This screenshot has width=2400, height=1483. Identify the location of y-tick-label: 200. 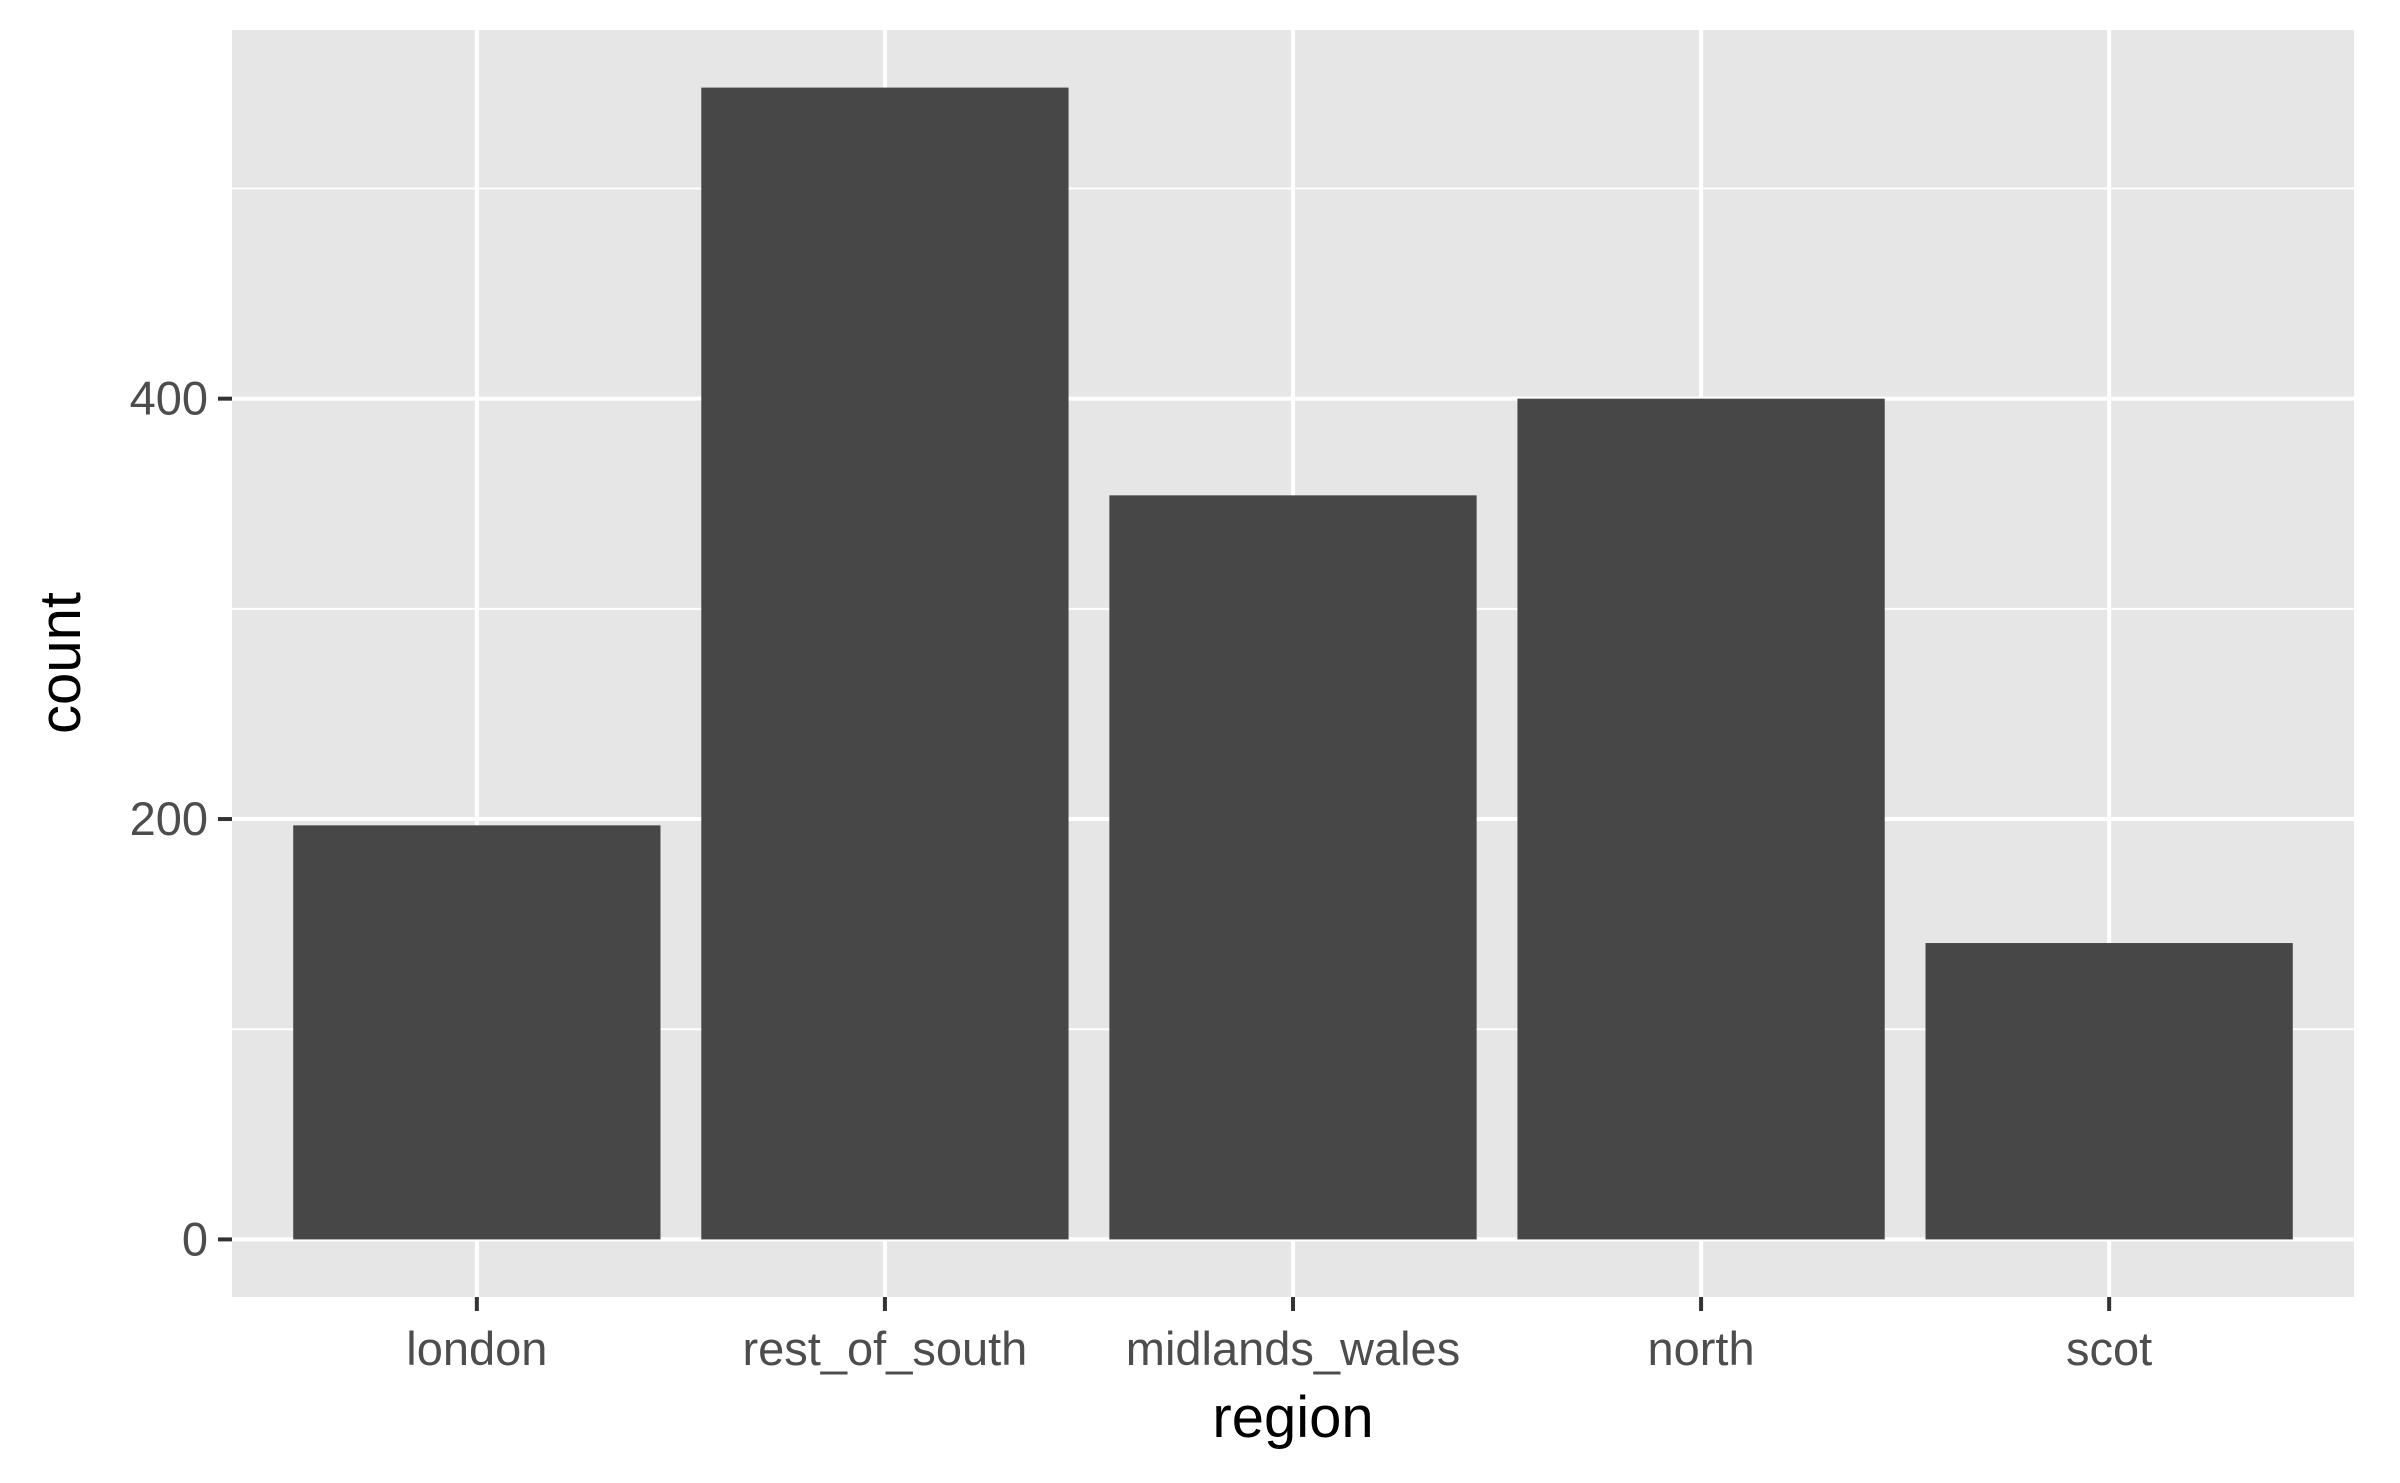
(169, 818).